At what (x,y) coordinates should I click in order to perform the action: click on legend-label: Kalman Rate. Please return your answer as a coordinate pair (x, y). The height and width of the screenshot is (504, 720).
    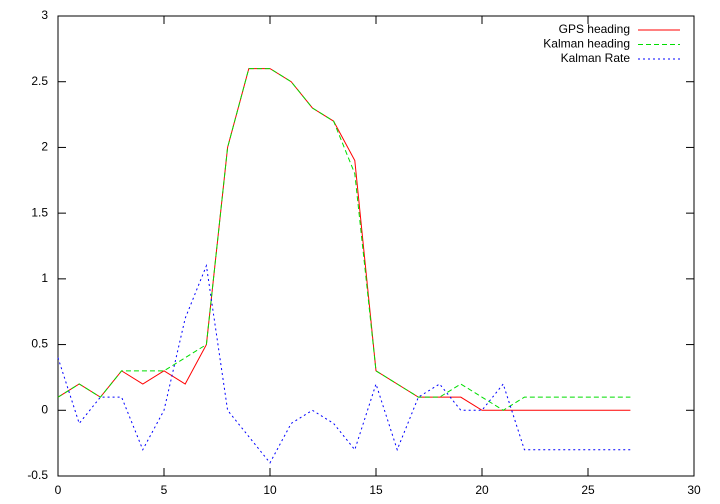
    Looking at the image, I should click on (596, 58).